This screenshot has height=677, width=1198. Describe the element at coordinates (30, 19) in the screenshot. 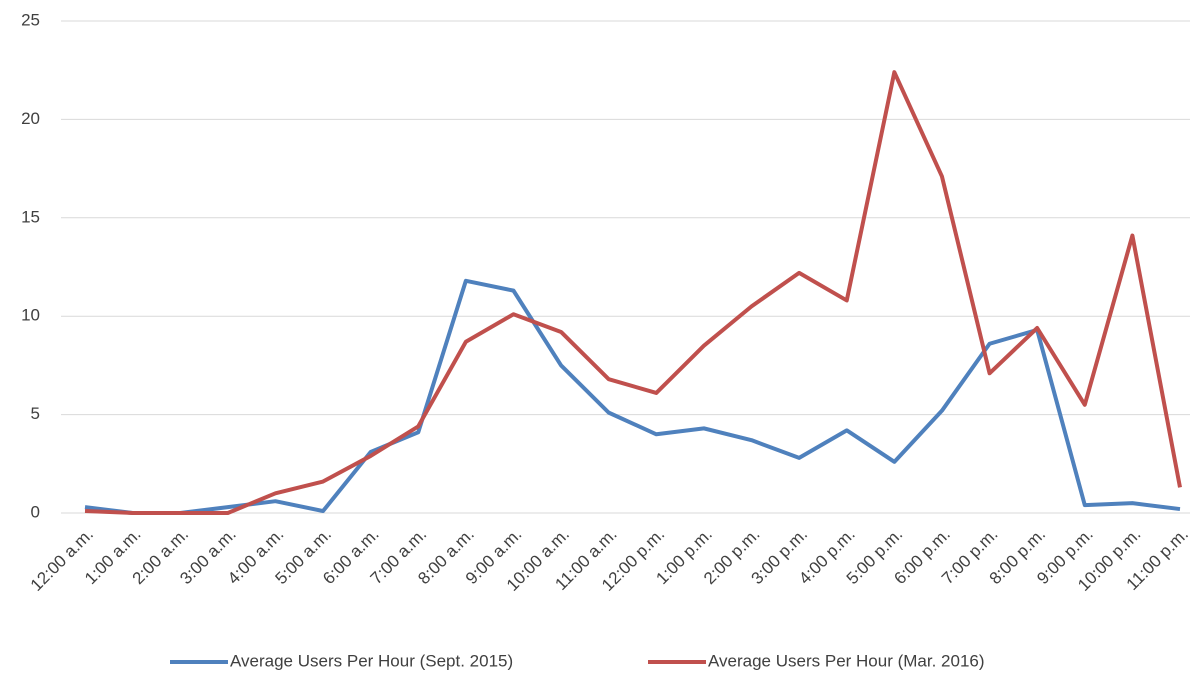

I see `y-tick-label: 25` at that location.